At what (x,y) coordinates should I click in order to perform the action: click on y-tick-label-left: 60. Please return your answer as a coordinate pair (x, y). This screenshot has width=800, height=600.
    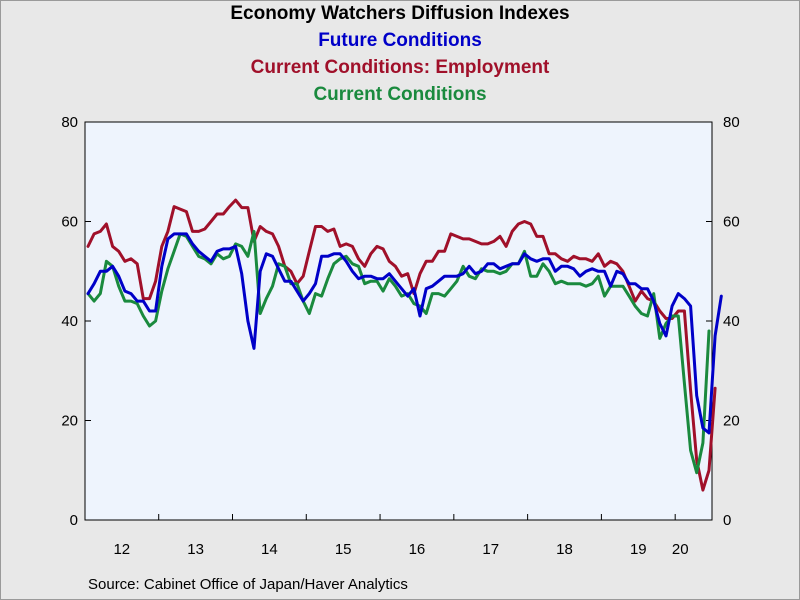
    Looking at the image, I should click on (69, 222).